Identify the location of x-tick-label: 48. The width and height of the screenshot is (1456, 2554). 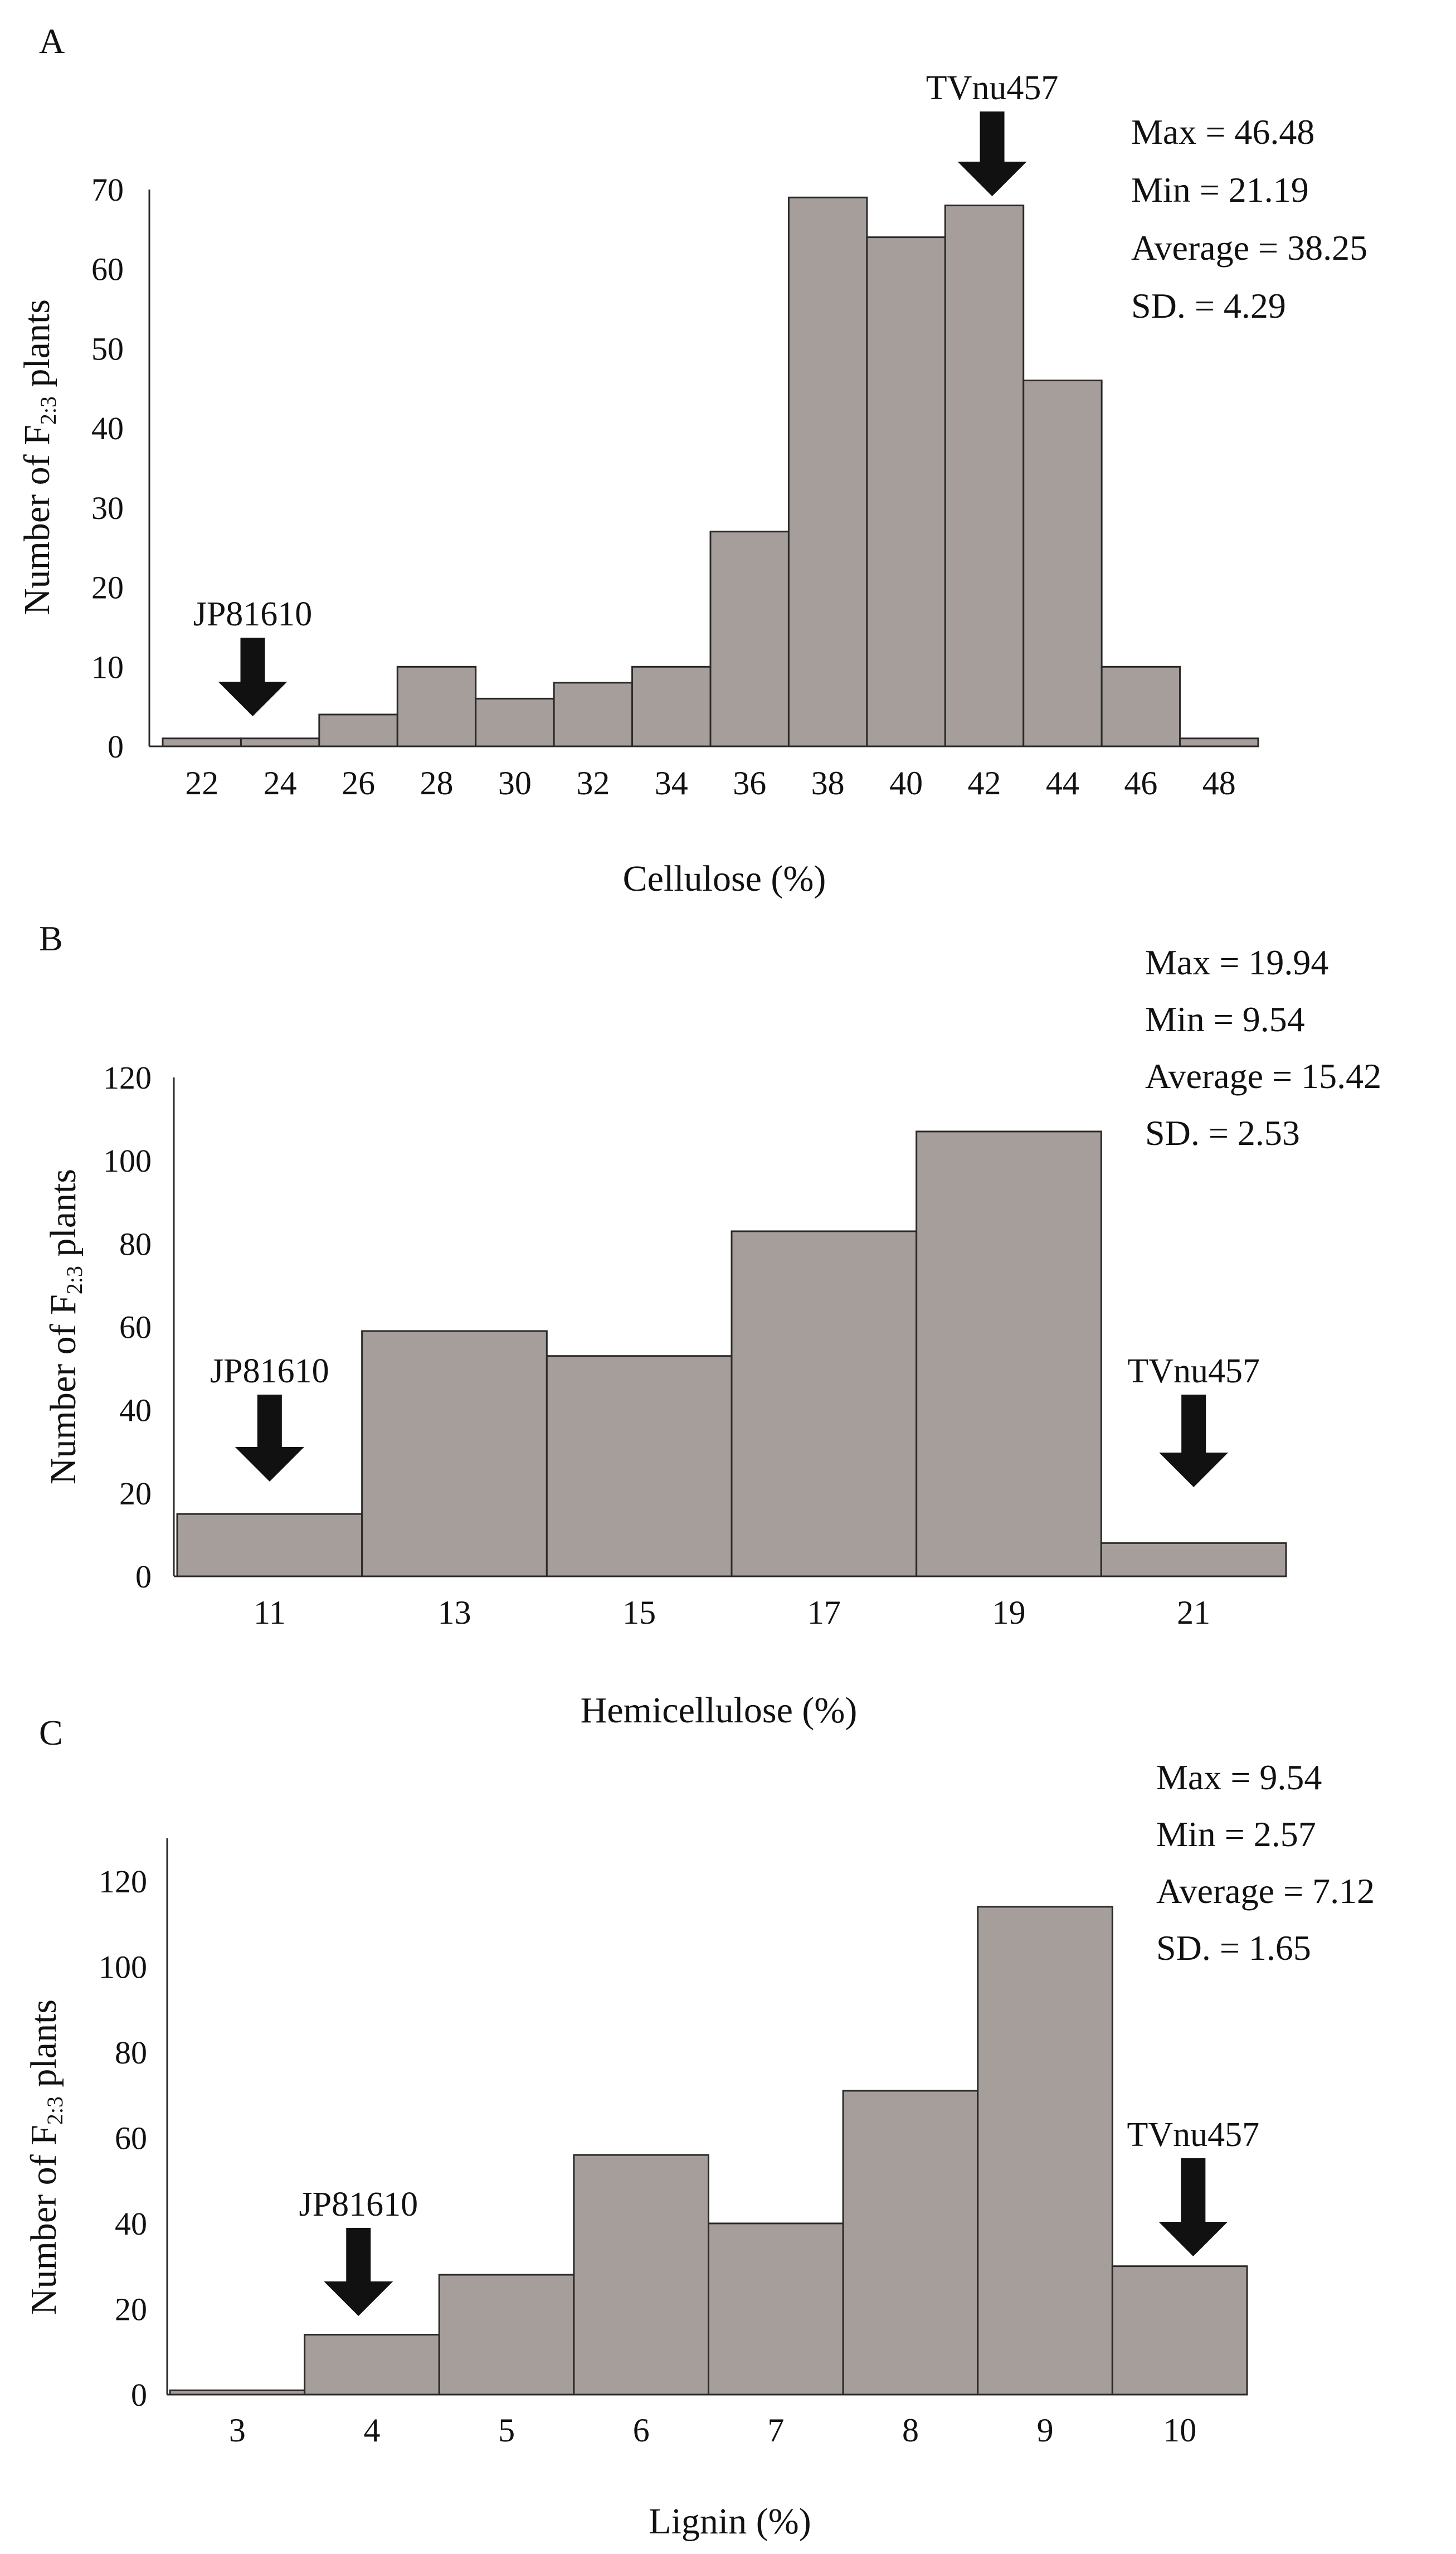
(1219, 783).